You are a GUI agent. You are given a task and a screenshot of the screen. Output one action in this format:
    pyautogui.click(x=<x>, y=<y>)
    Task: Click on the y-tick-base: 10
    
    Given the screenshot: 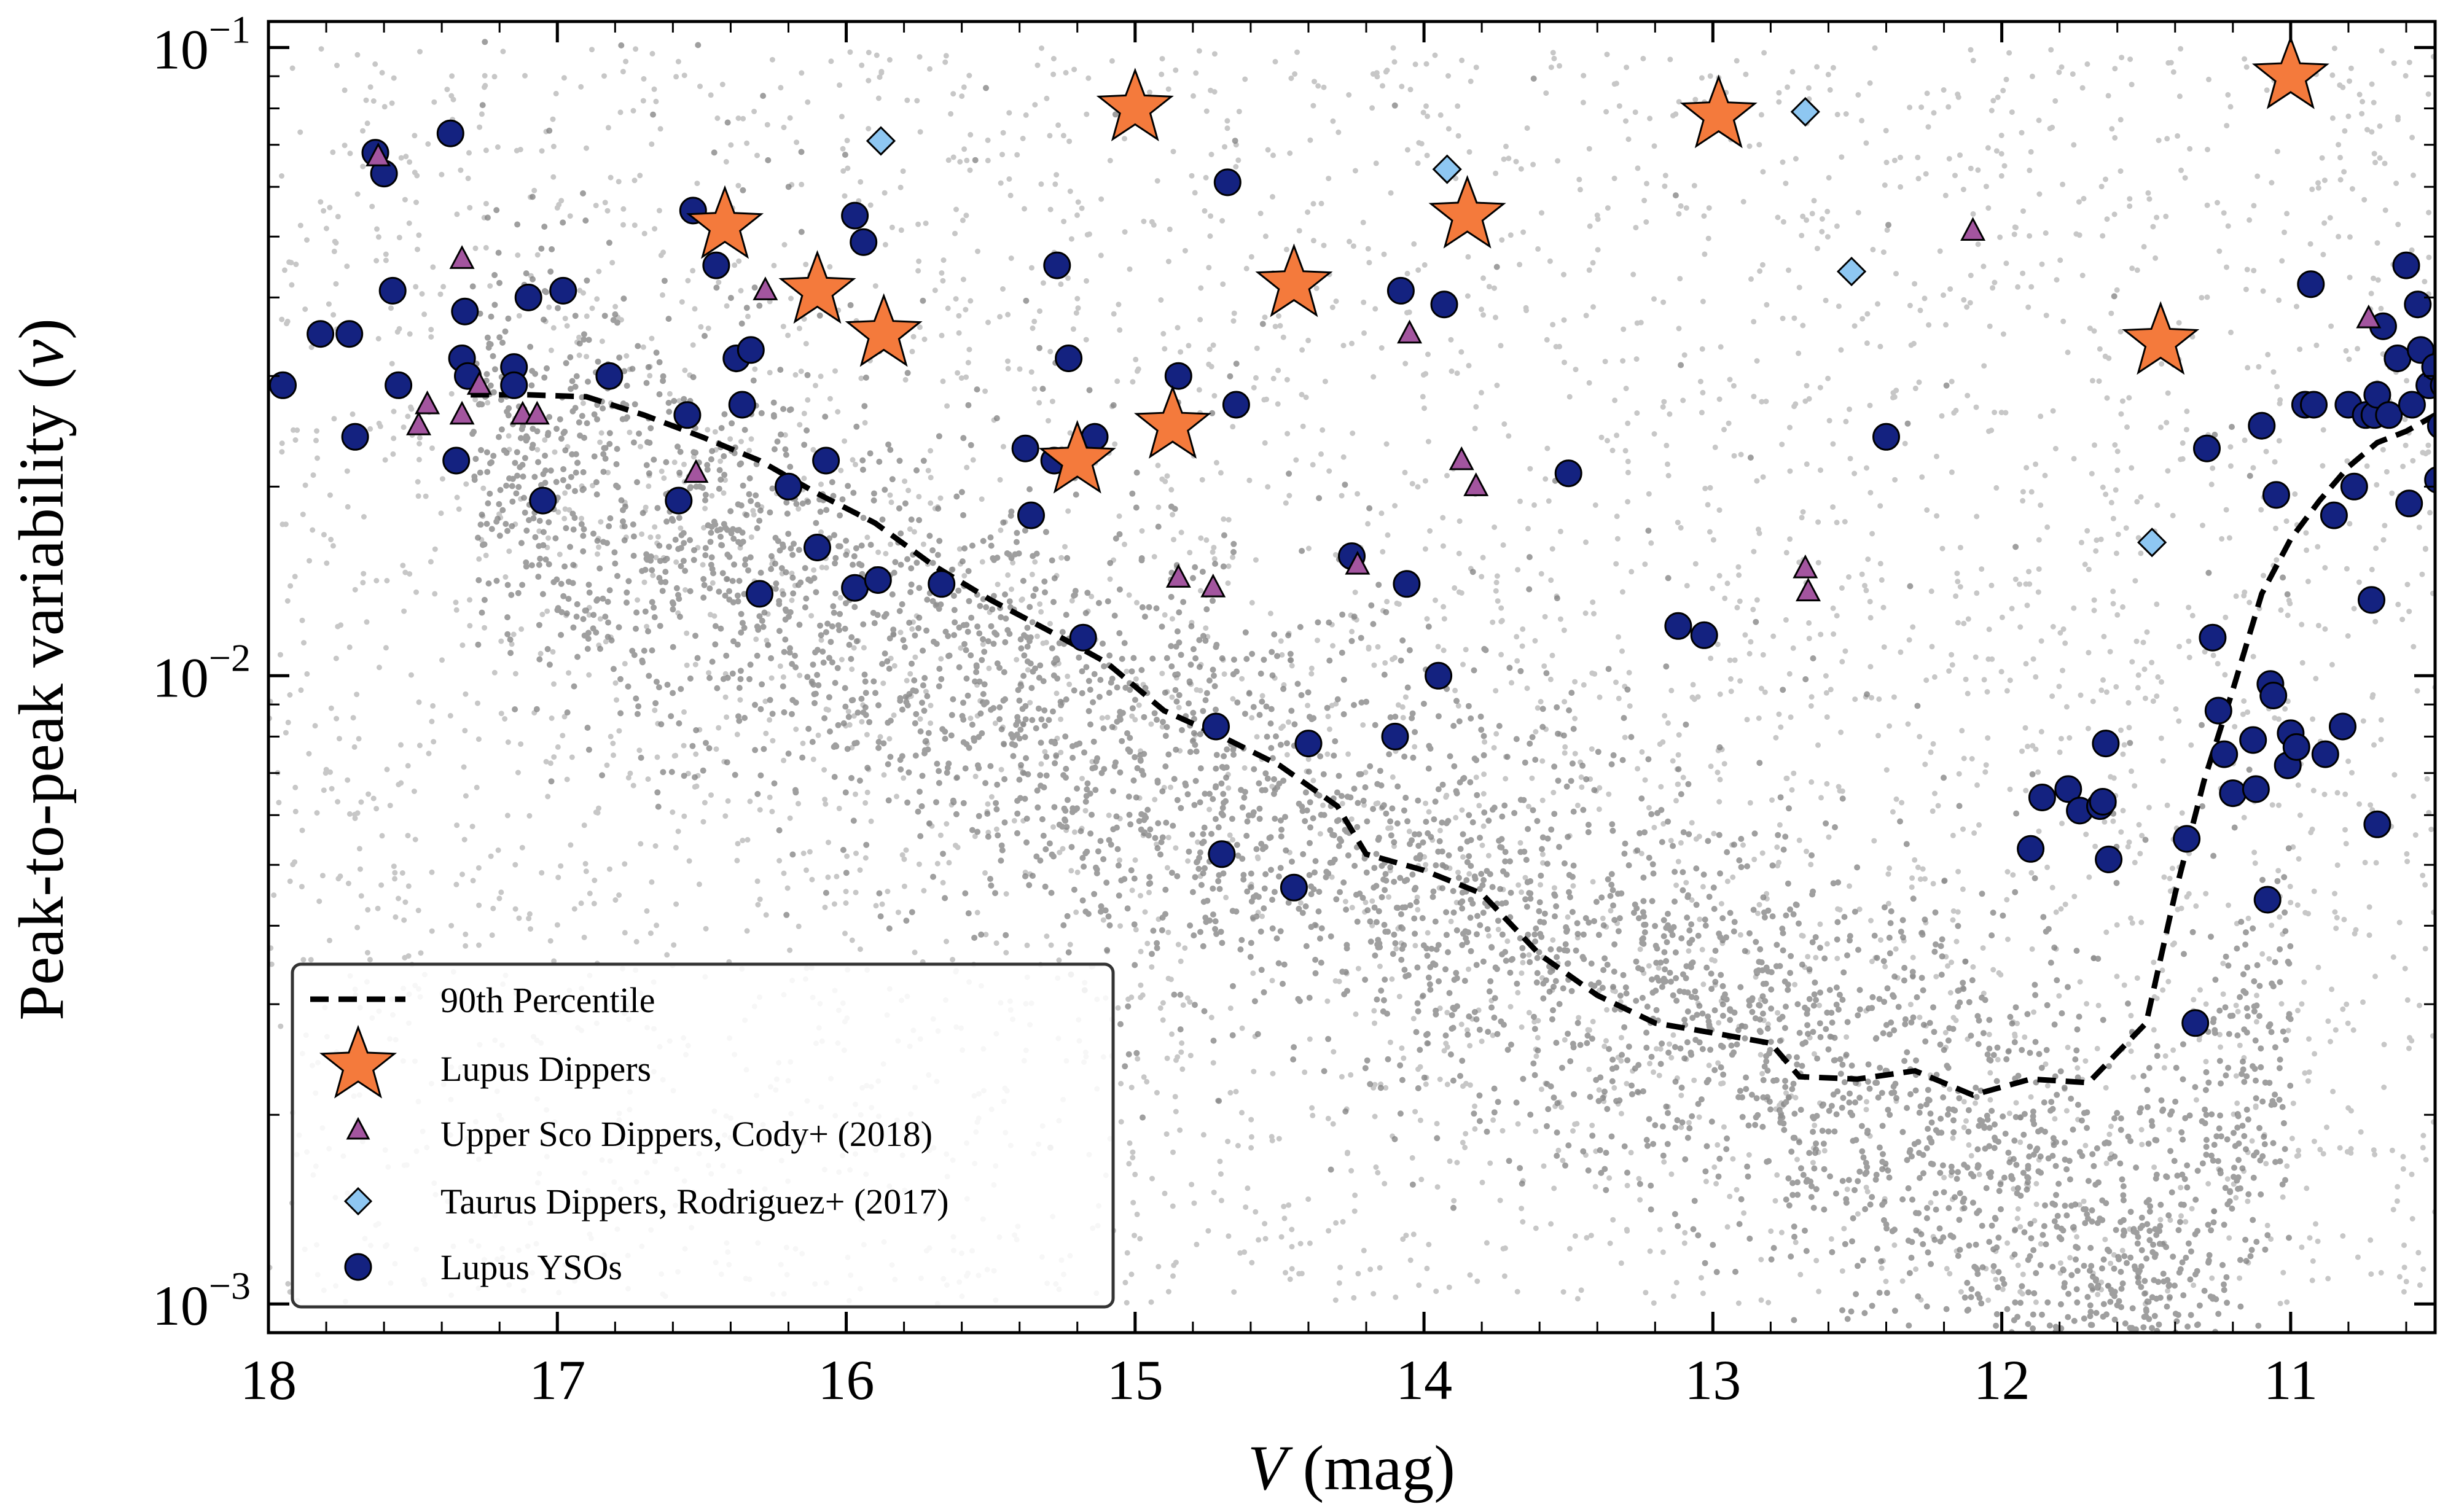 What is the action you would take?
    pyautogui.click(x=180, y=678)
    